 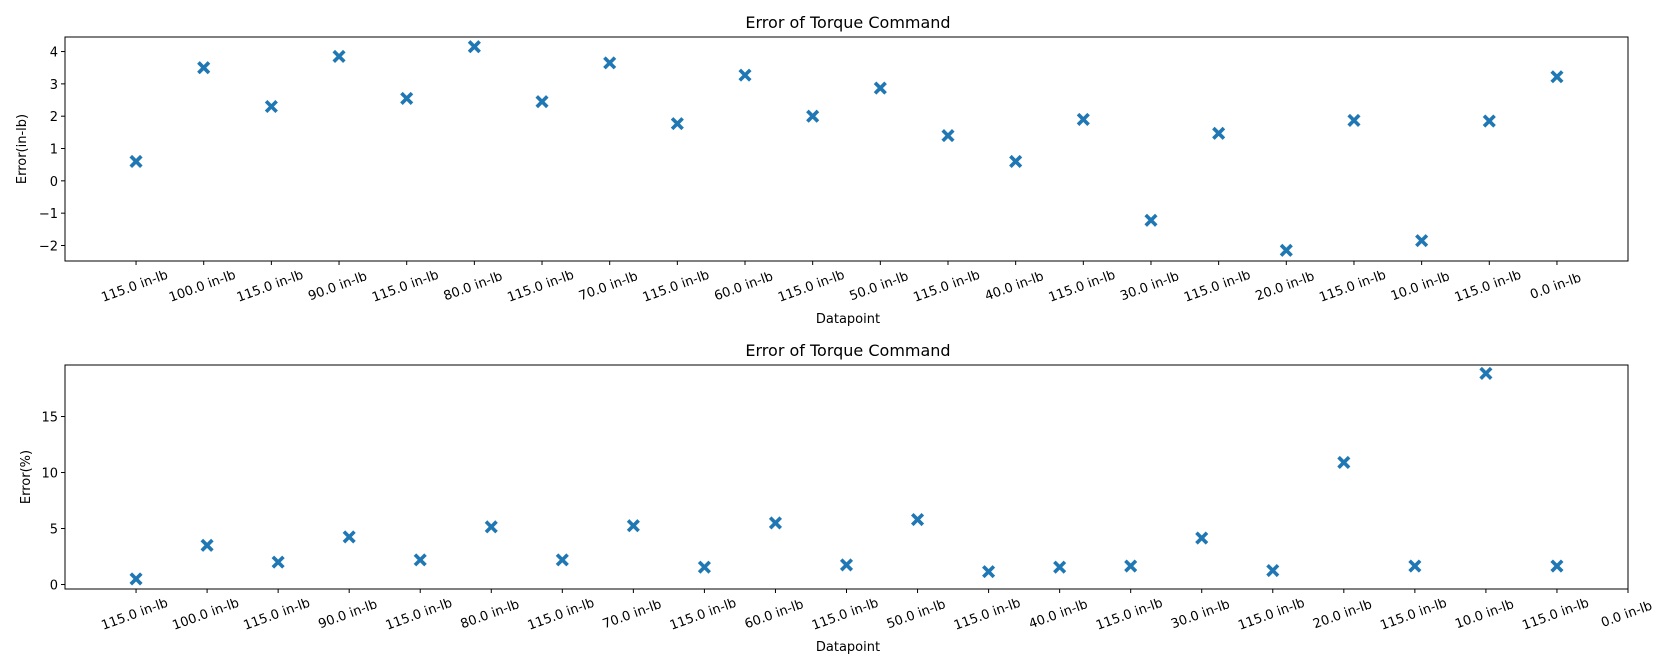 What do you see at coordinates (54, 586) in the screenshot?
I see `bottom-y-tick-label: 0` at bounding box center [54, 586].